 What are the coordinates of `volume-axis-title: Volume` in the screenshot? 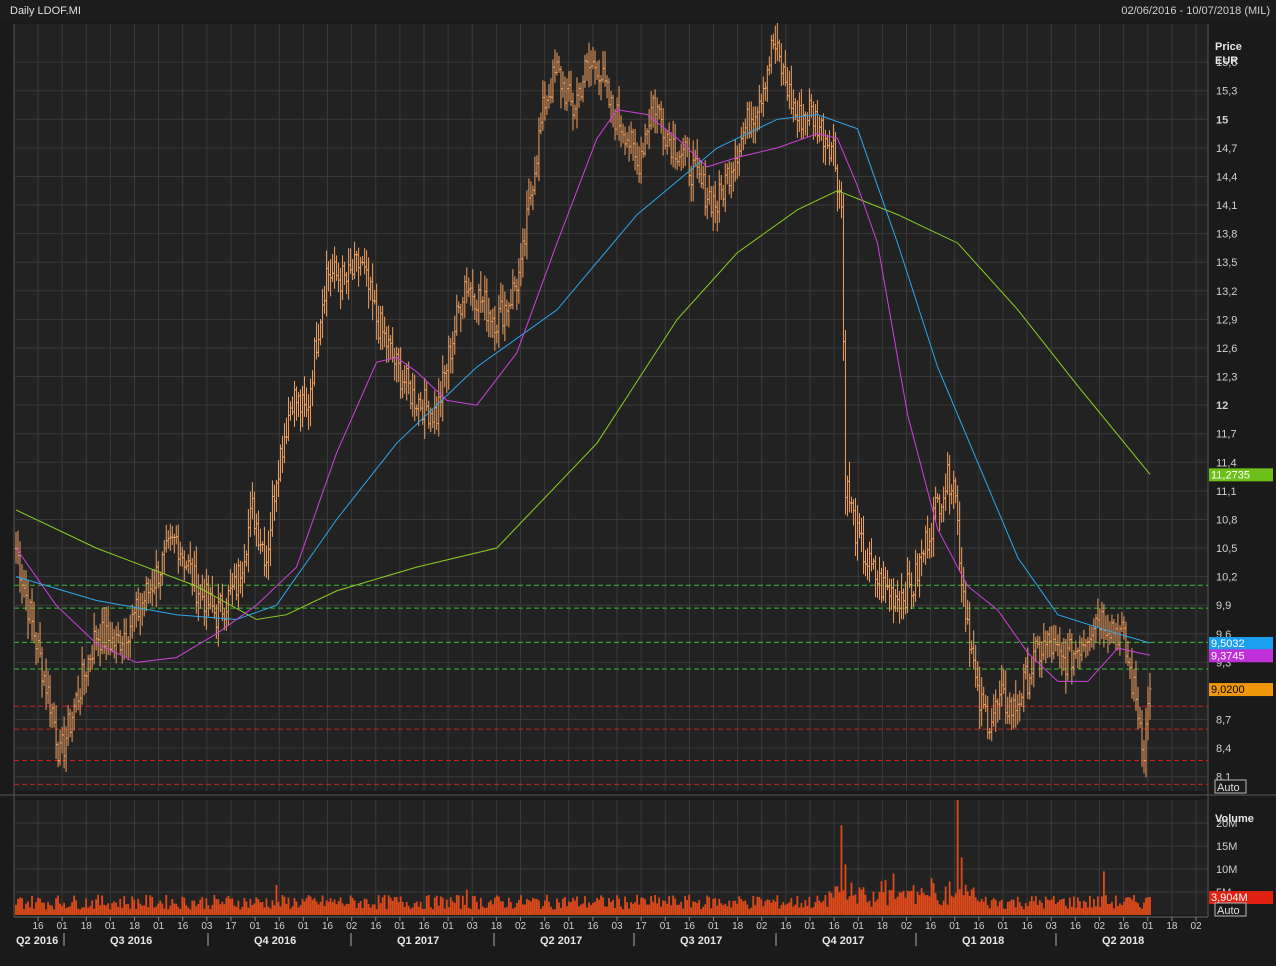 It's located at (1234, 819).